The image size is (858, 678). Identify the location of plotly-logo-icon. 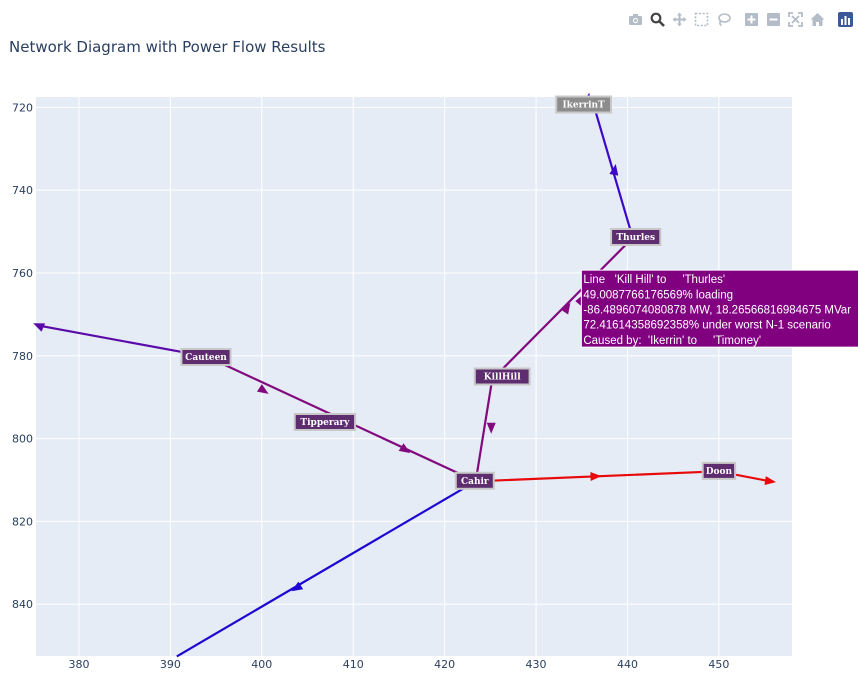
(845, 19).